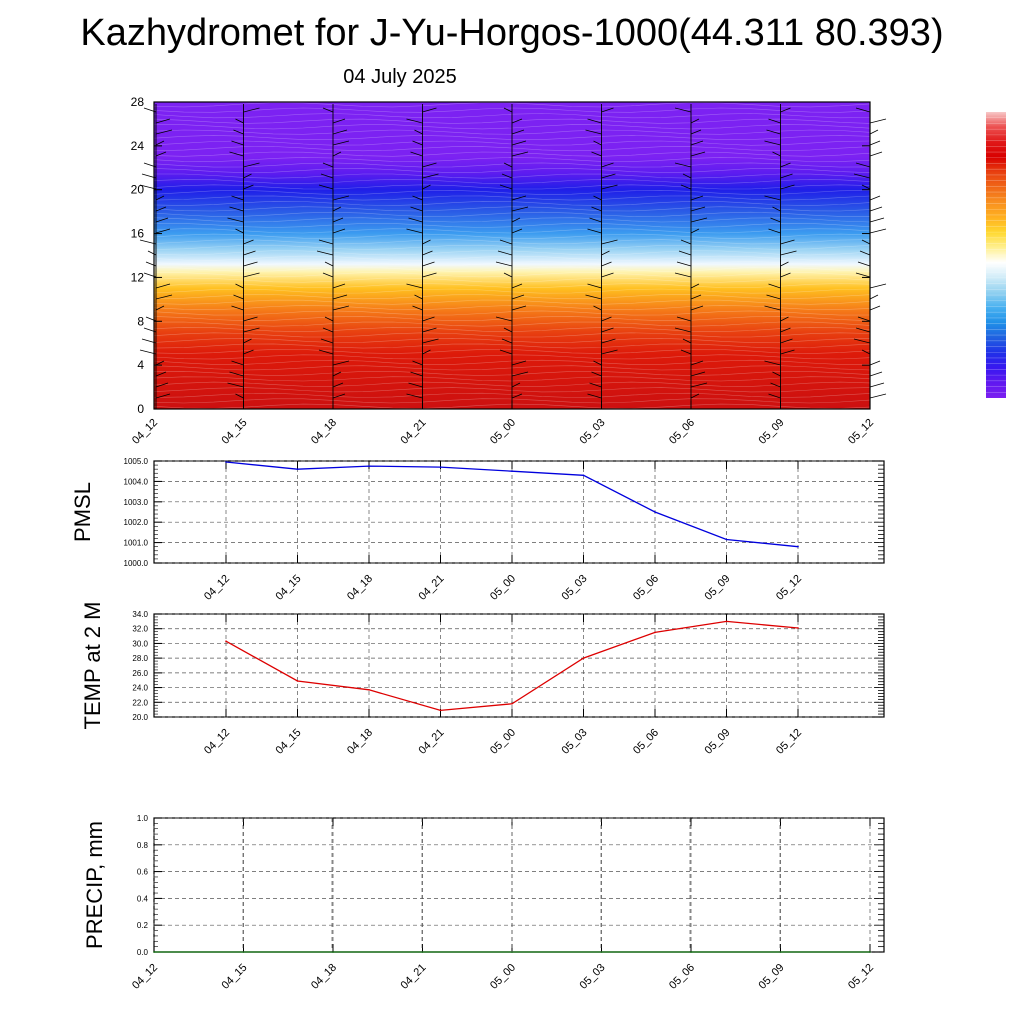 The height and width of the screenshot is (1024, 1024). I want to click on y-tick-label: 1005.0, so click(136, 461).